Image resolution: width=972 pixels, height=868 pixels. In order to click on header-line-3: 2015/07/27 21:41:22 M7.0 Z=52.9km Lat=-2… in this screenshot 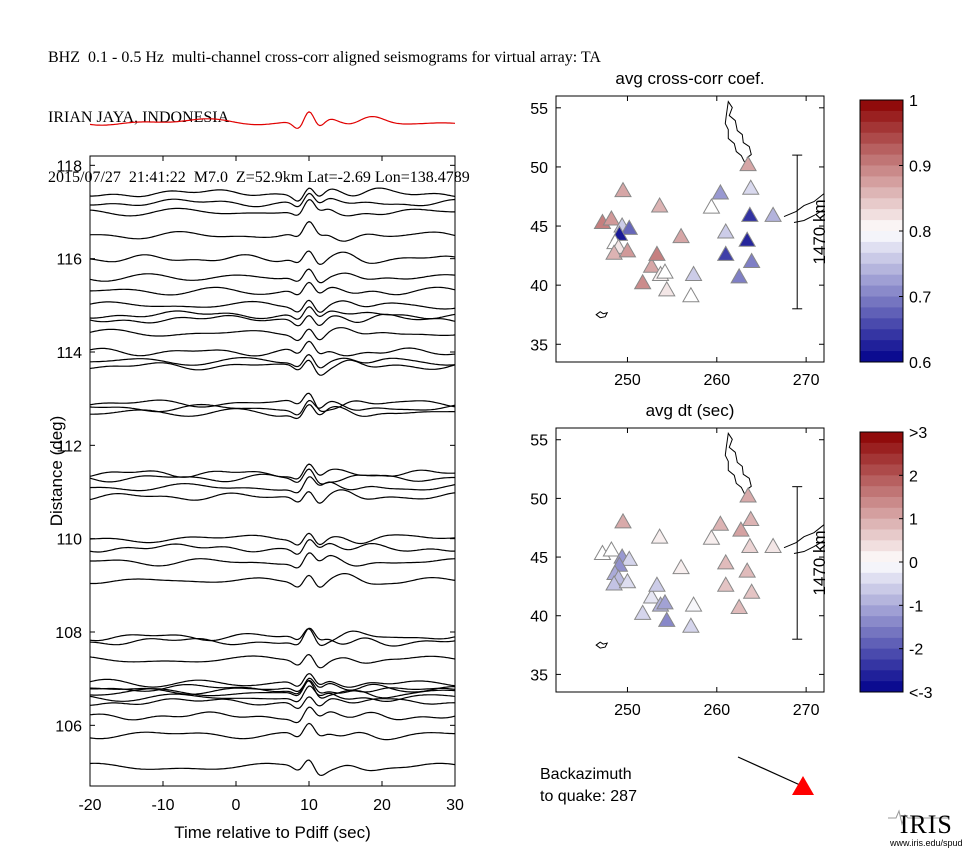, I will do `click(259, 177)`.